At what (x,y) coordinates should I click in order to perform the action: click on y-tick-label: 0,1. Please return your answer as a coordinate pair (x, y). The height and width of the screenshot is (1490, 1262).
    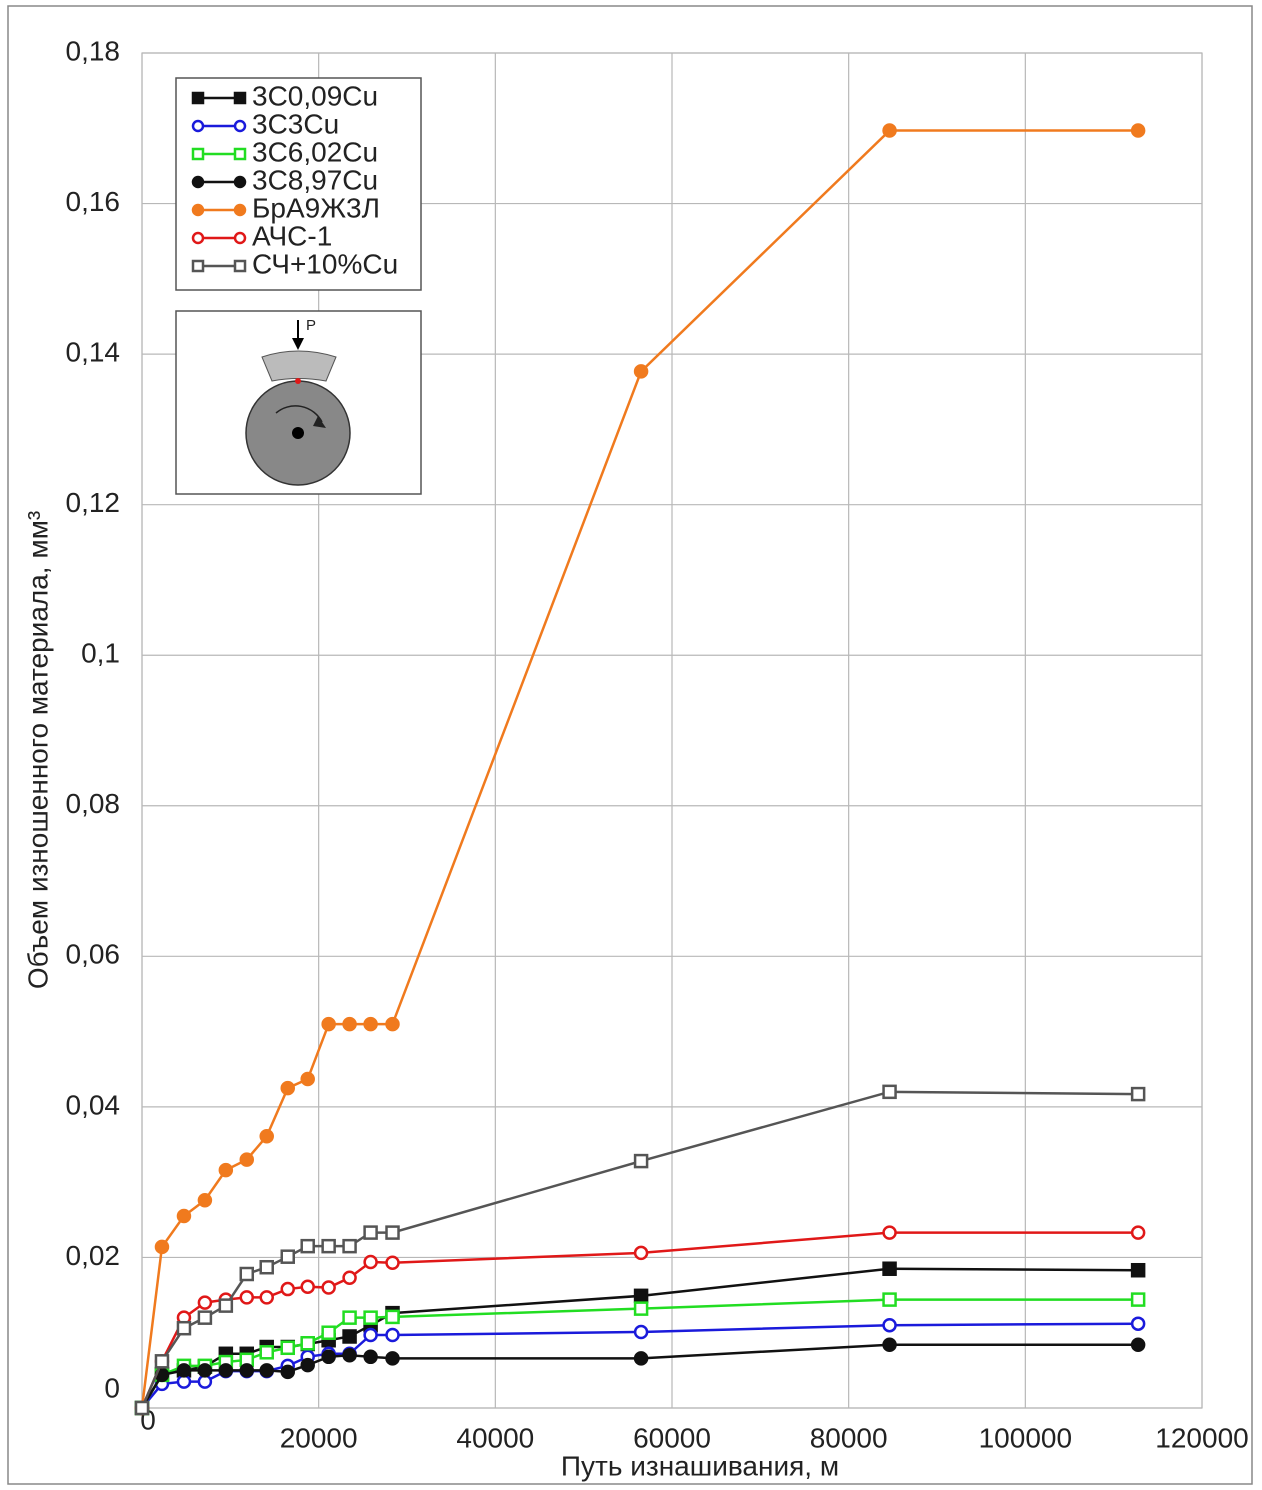
    Looking at the image, I should click on (100, 653).